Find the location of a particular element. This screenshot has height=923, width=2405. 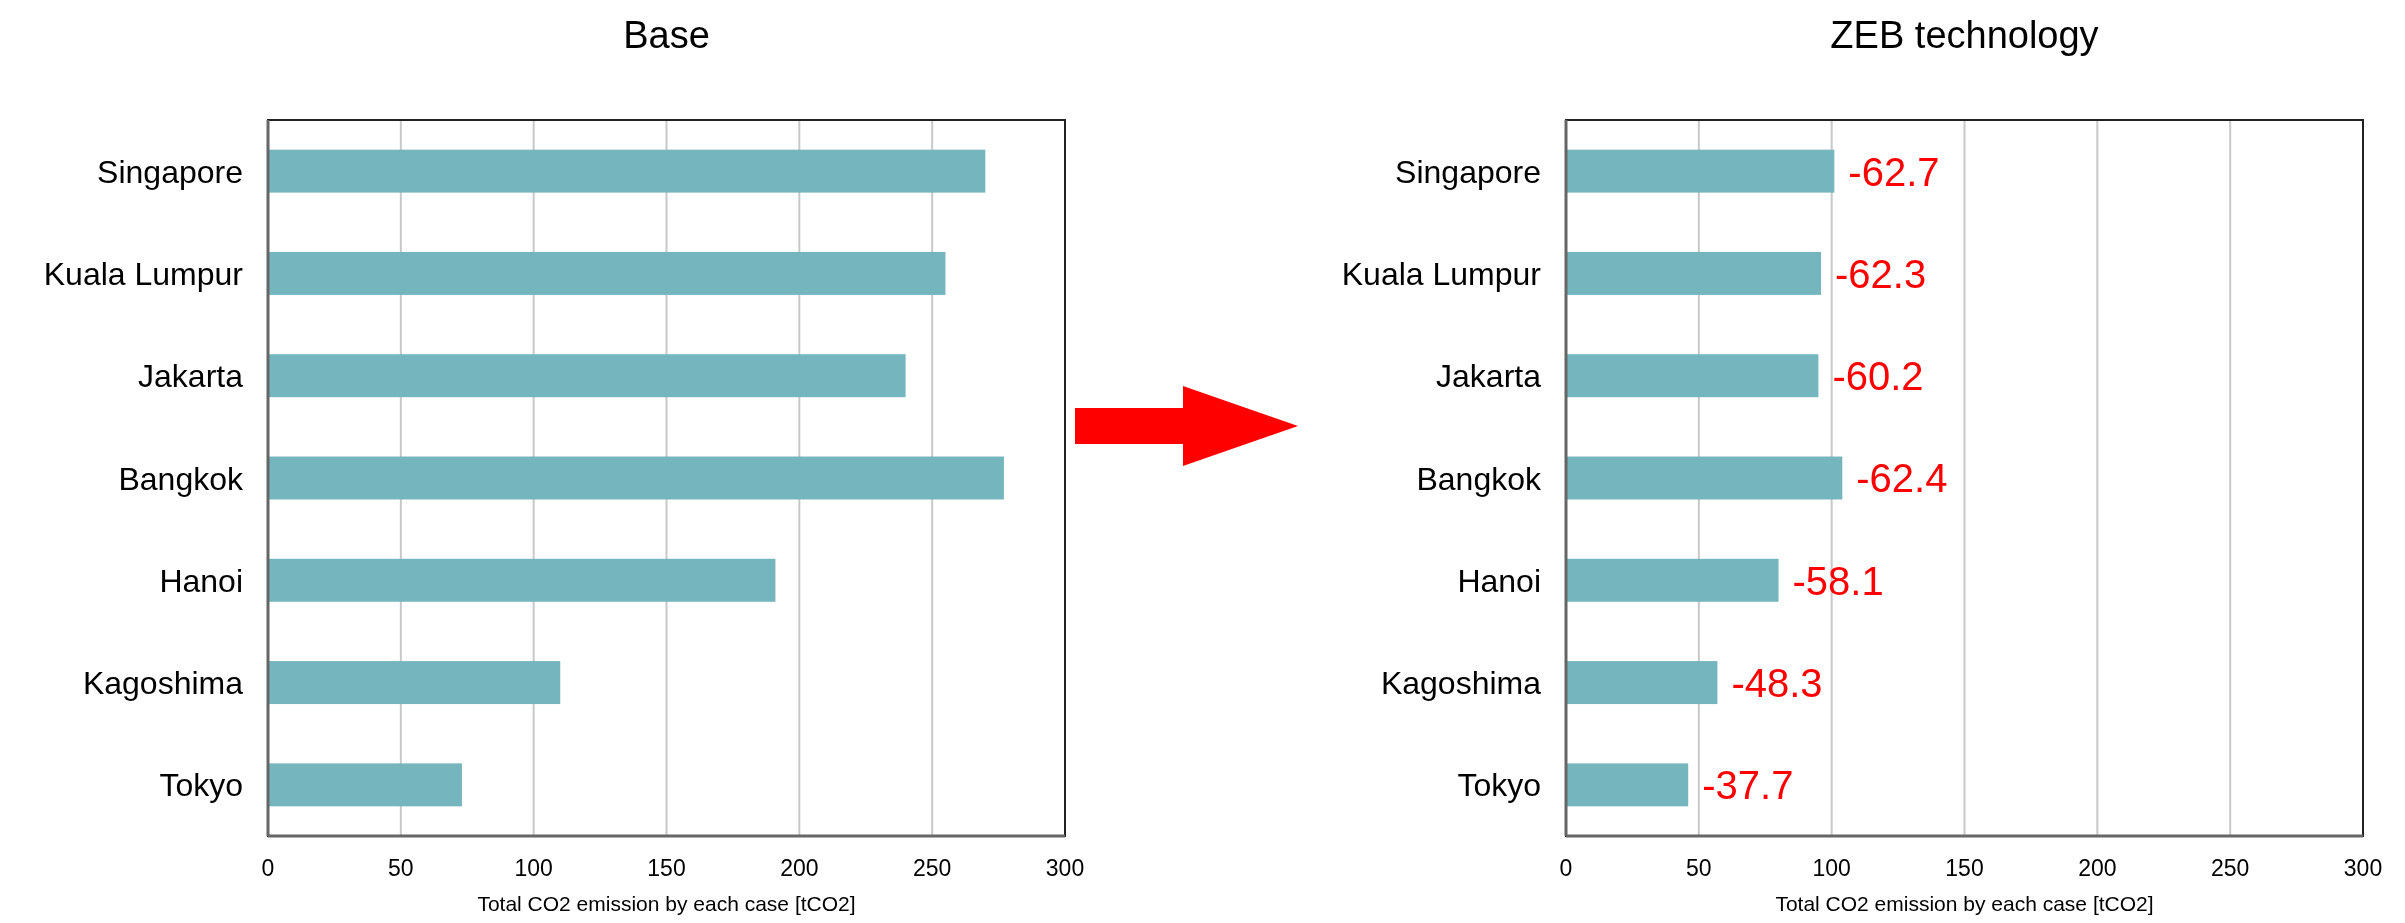

chart-title: Base is located at coordinates (666, 35).